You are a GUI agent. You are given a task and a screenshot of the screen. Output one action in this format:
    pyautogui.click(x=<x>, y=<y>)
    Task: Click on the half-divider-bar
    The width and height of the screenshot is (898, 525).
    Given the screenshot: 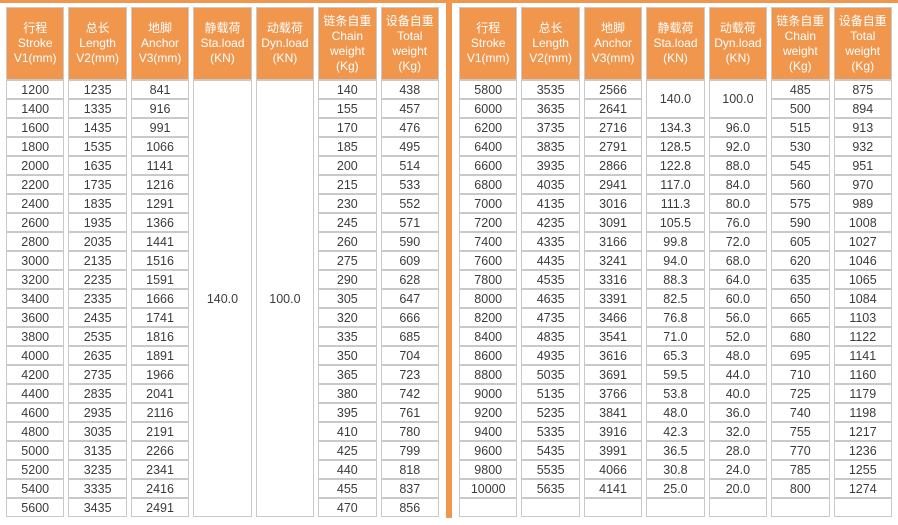 What is the action you would take?
    pyautogui.click(x=449, y=259)
    